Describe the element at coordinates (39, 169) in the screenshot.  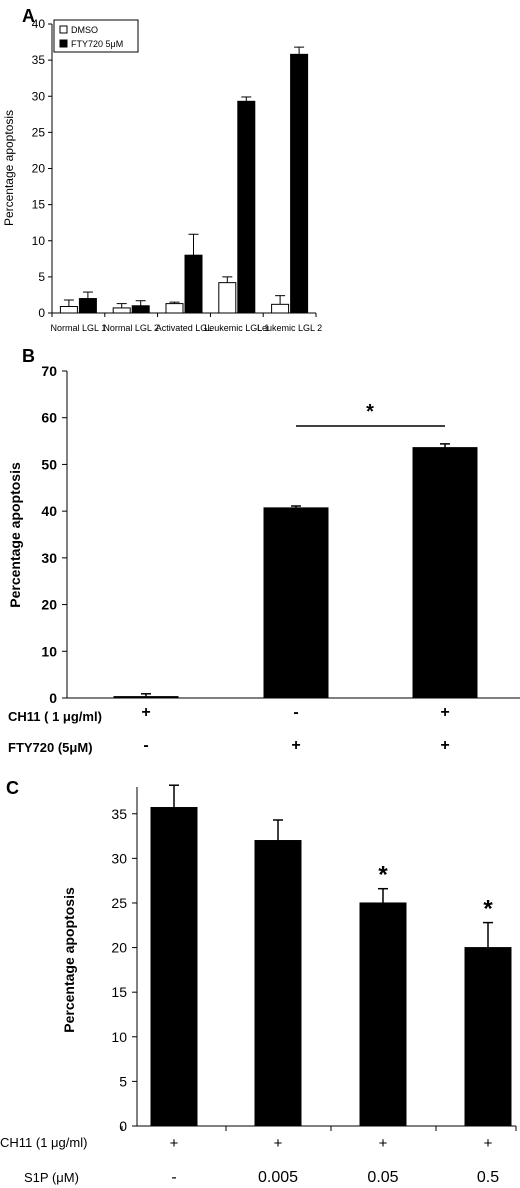
I see `y-tick-label-a: 20` at that location.